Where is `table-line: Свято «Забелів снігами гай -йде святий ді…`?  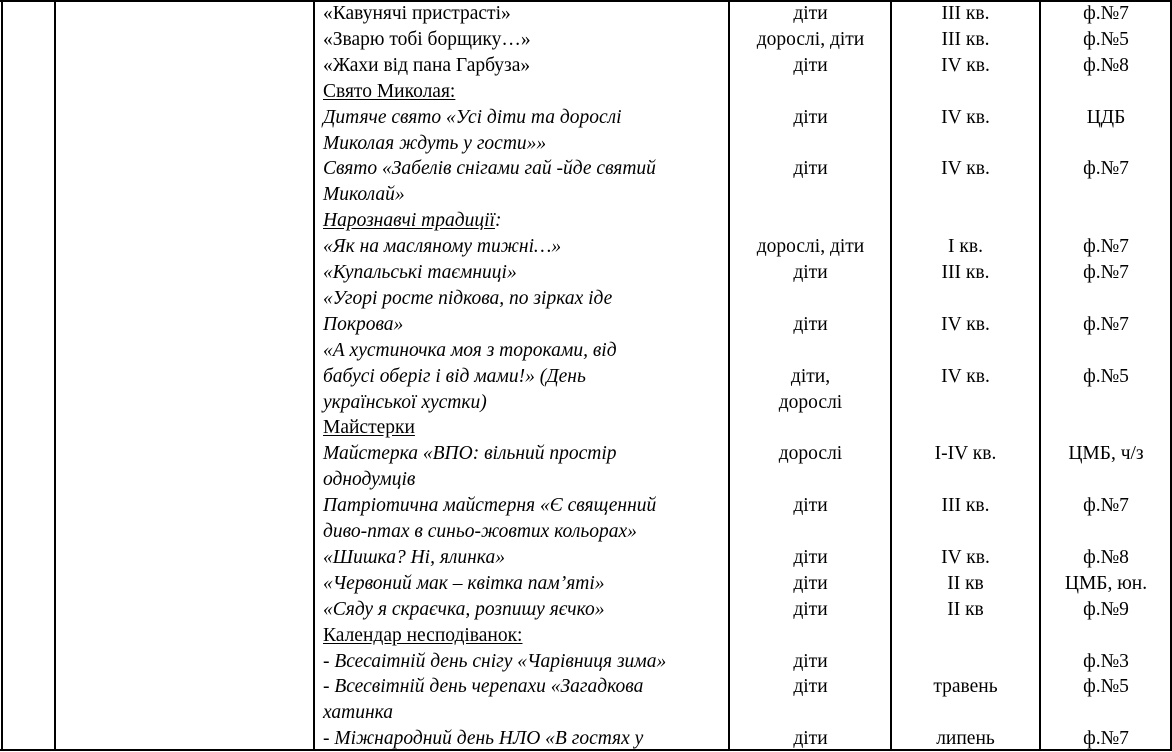 table-line: Свято «Забелів снігами гай -йде святий ді… is located at coordinates (586, 169).